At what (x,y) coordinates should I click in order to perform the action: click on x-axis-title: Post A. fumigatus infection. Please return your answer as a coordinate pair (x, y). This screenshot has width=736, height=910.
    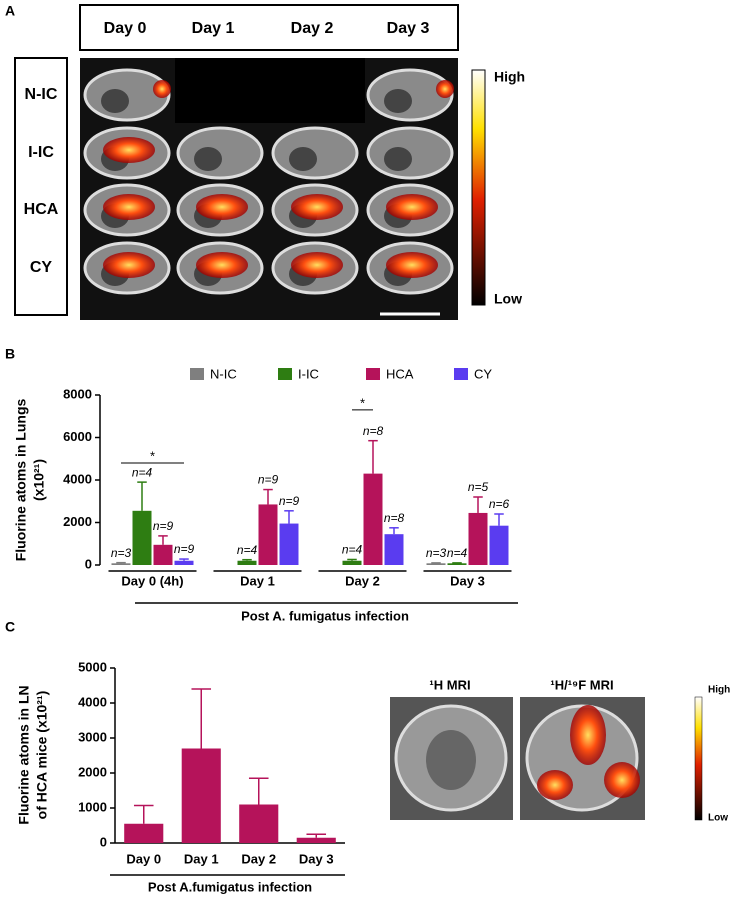
    Looking at the image, I should click on (325, 615).